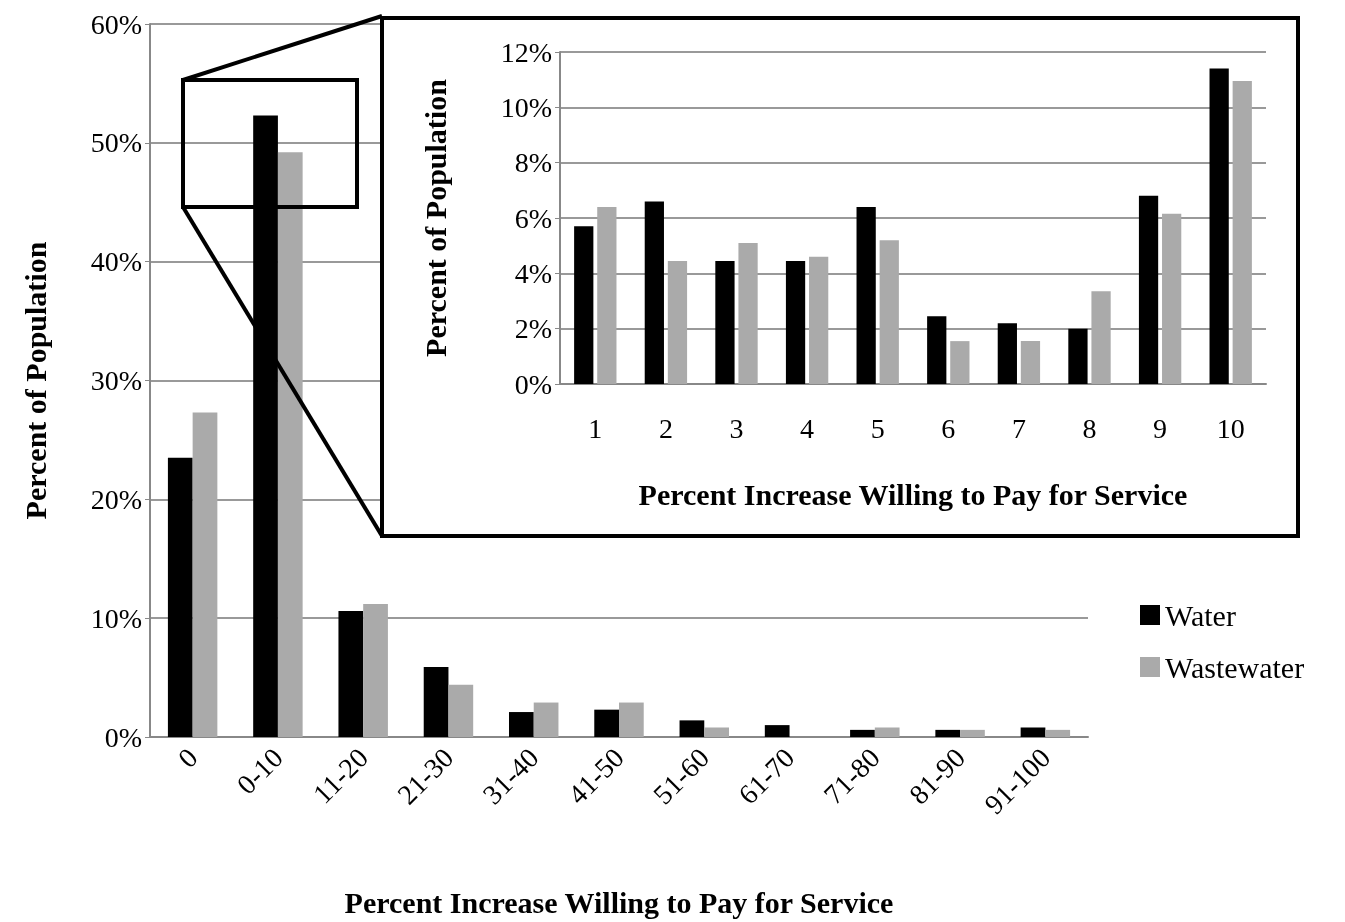 The height and width of the screenshot is (922, 1345). I want to click on y-tick-label: 8%, so click(533, 163).